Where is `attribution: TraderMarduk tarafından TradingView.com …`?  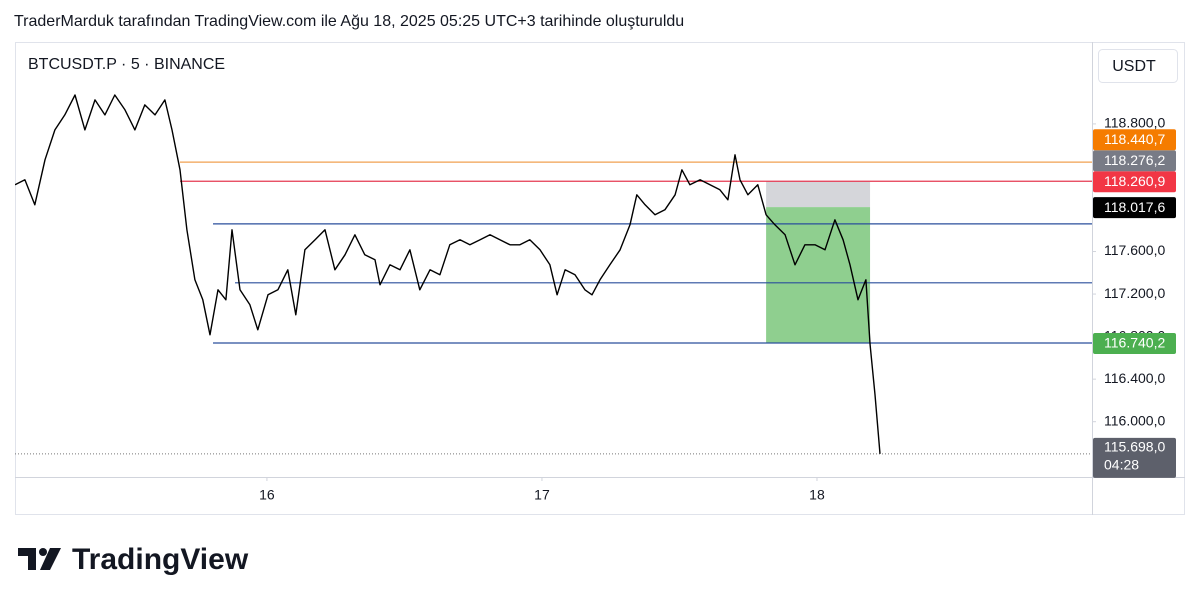 attribution: TraderMarduk tarafından TradingView.com … is located at coordinates (349, 21).